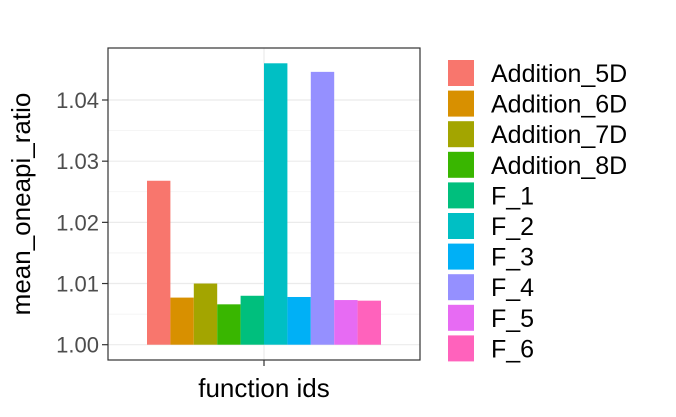 The image size is (676, 417). What do you see at coordinates (159, 262) in the screenshot?
I see `bar-addition-5d` at bounding box center [159, 262].